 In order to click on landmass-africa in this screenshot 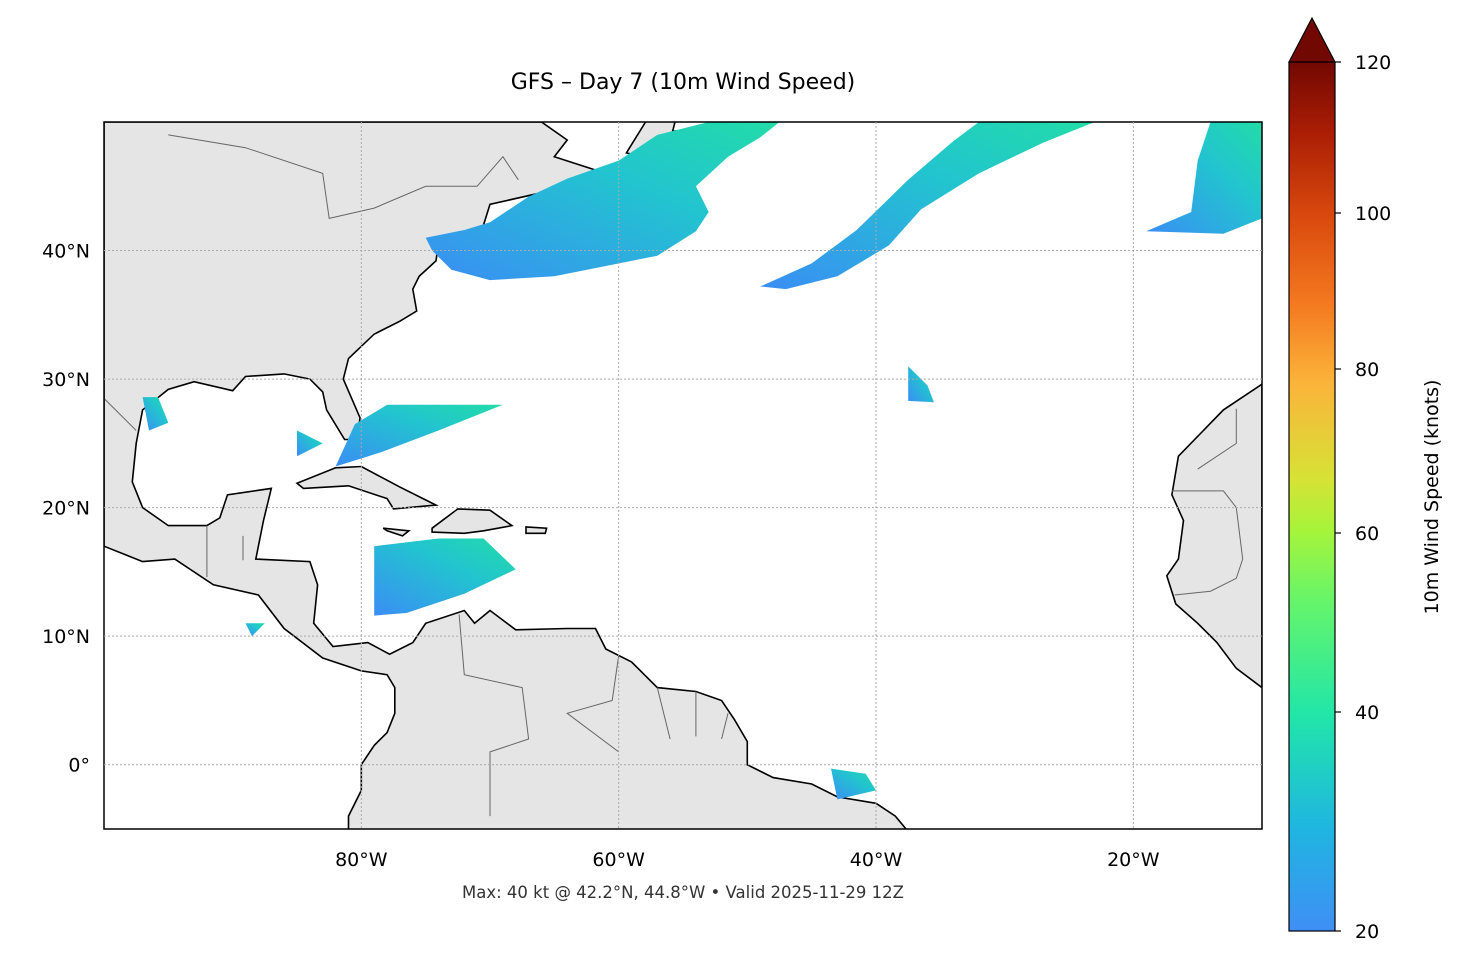, I will do `click(1213, 536)`.